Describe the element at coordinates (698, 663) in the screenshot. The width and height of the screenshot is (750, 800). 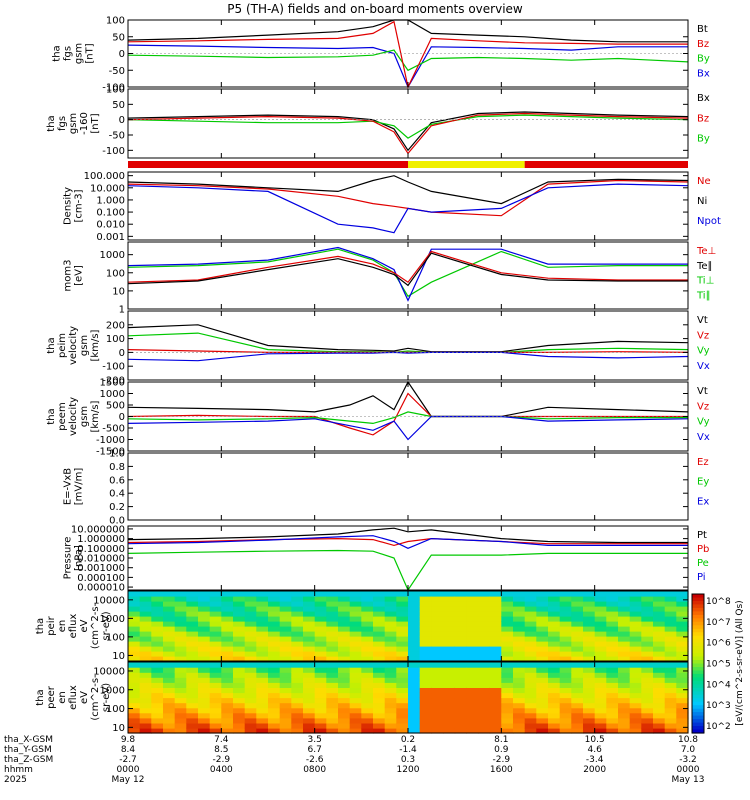
I see `colorbar-frame` at that location.